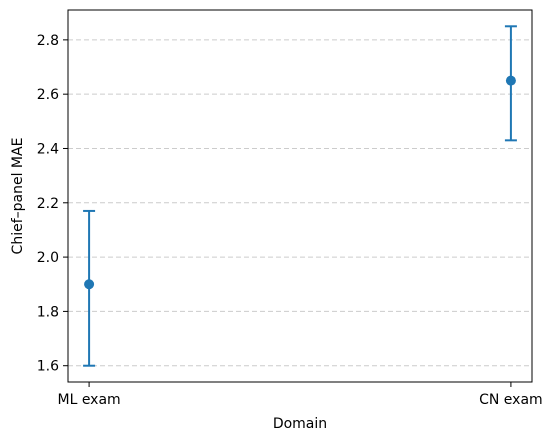  Describe the element at coordinates (300, 424) in the screenshot. I see `x-axis-label: Domain` at that location.